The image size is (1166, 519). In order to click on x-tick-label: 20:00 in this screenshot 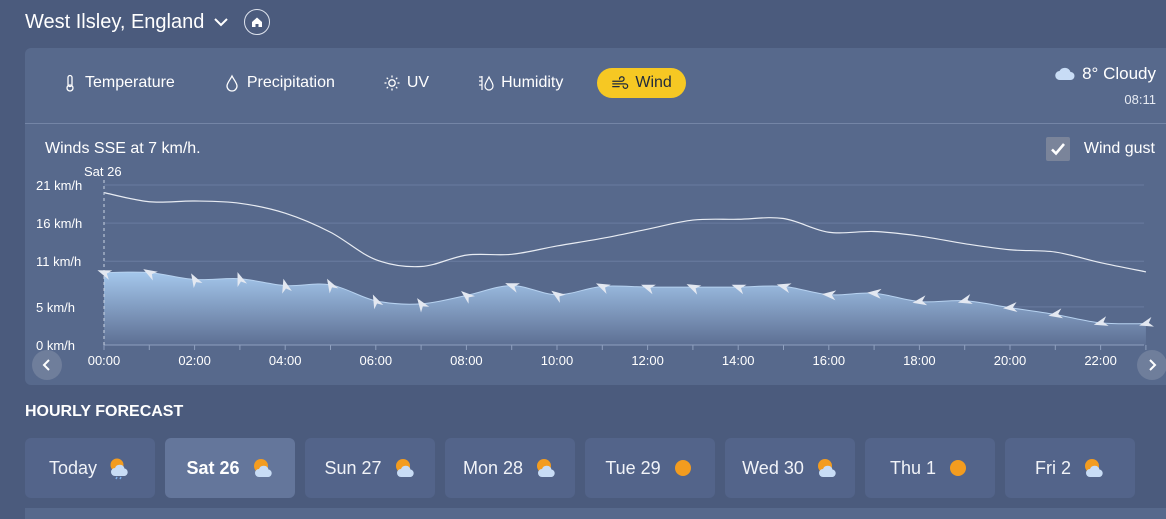, I will do `click(1010, 360)`.